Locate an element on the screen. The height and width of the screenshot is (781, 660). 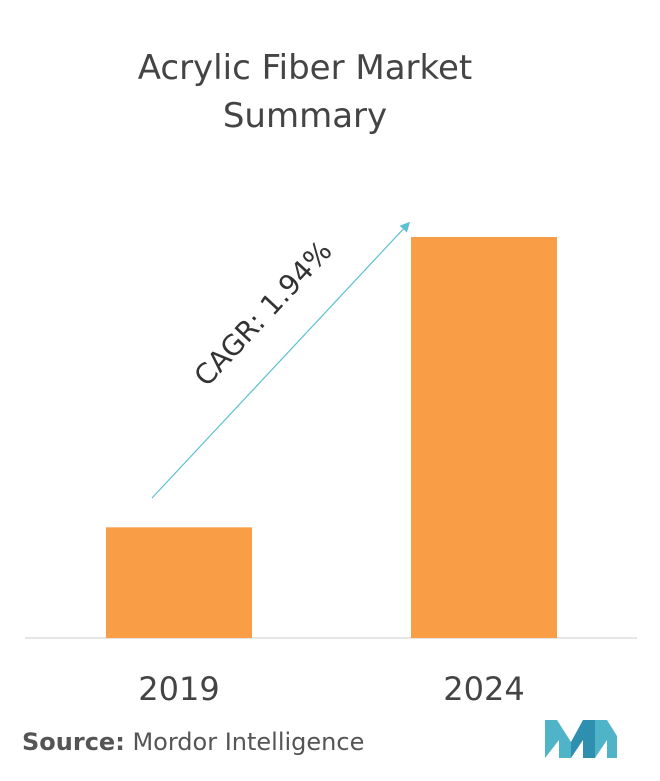
cagr-annotation: CAGR: 1.94% is located at coordinates (263, 313).